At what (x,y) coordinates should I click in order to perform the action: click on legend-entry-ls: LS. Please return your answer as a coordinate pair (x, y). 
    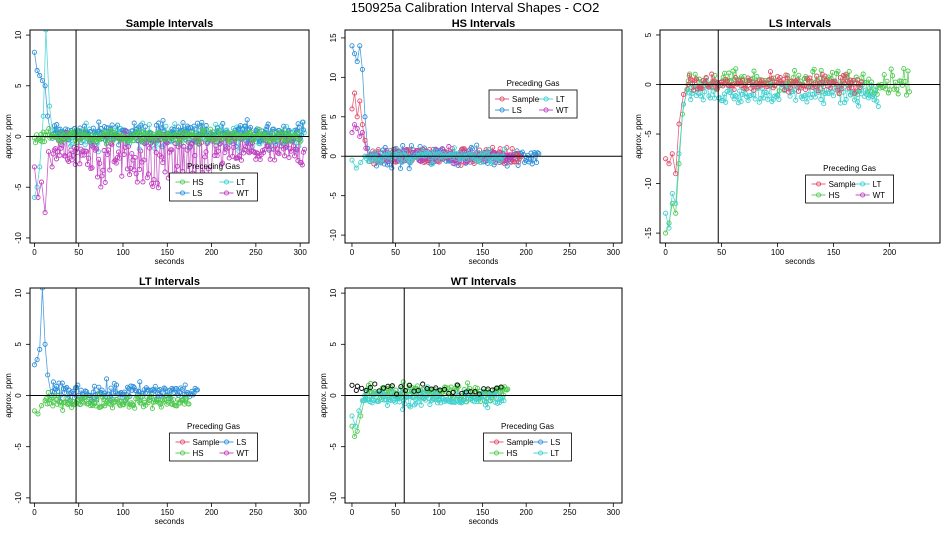
    Looking at the image, I should click on (546, 442).